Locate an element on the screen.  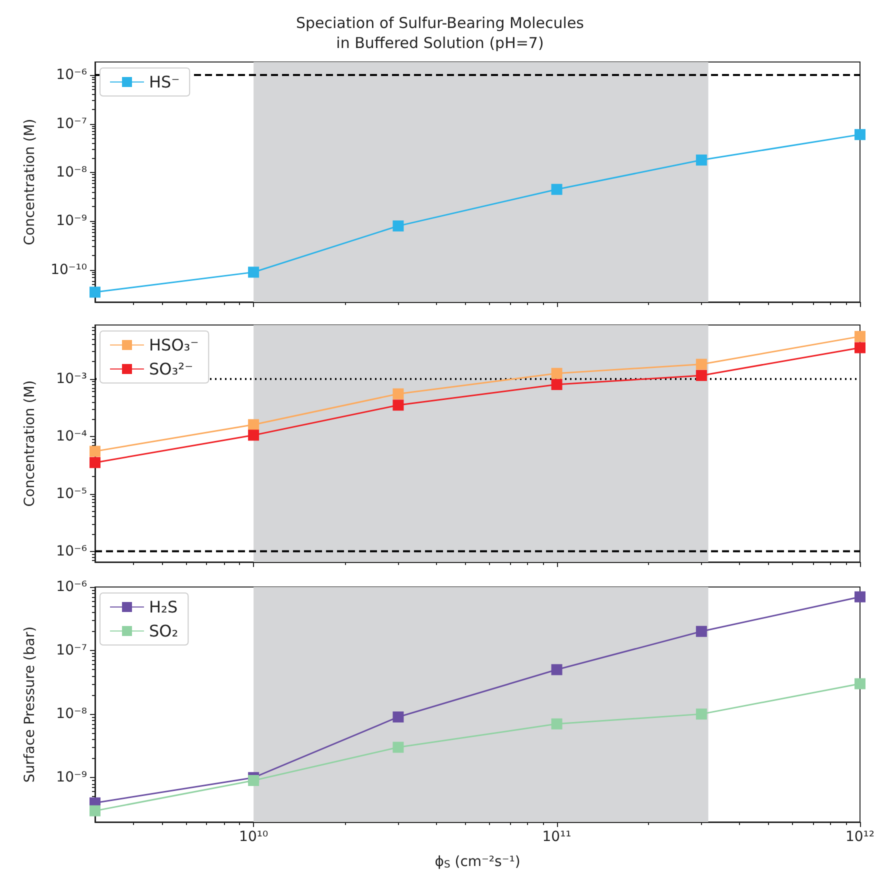
legend-label: H₂S is located at coordinates (163, 607).